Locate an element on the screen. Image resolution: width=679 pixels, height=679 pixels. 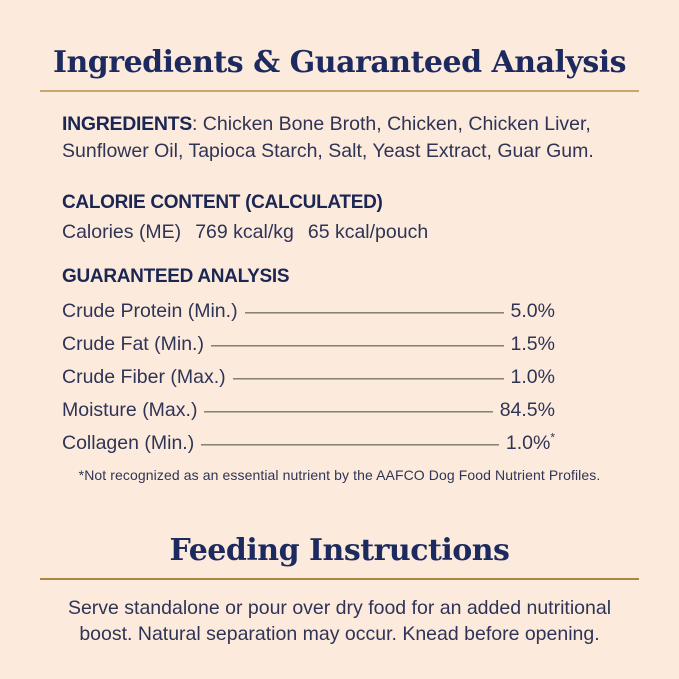
analysis-row-label: Collagen (Min.) is located at coordinates (128, 443).